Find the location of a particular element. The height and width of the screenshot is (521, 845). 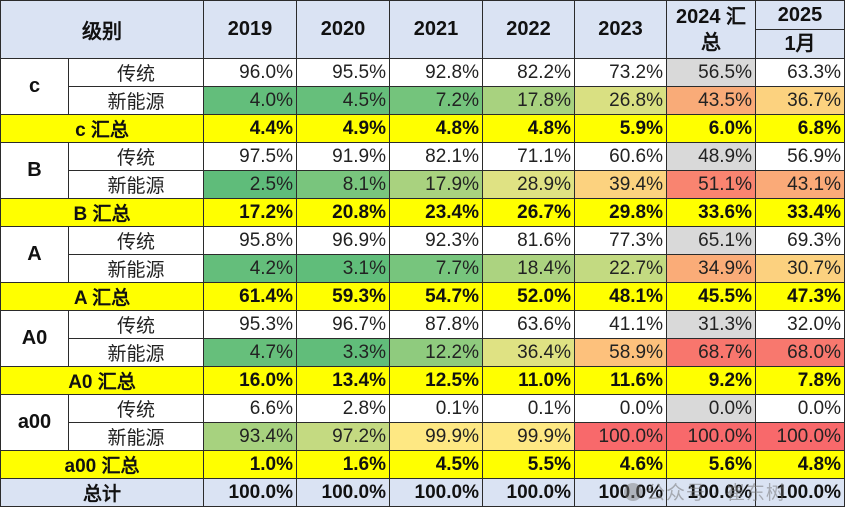

traditional-value: 63.6% is located at coordinates (528, 324).